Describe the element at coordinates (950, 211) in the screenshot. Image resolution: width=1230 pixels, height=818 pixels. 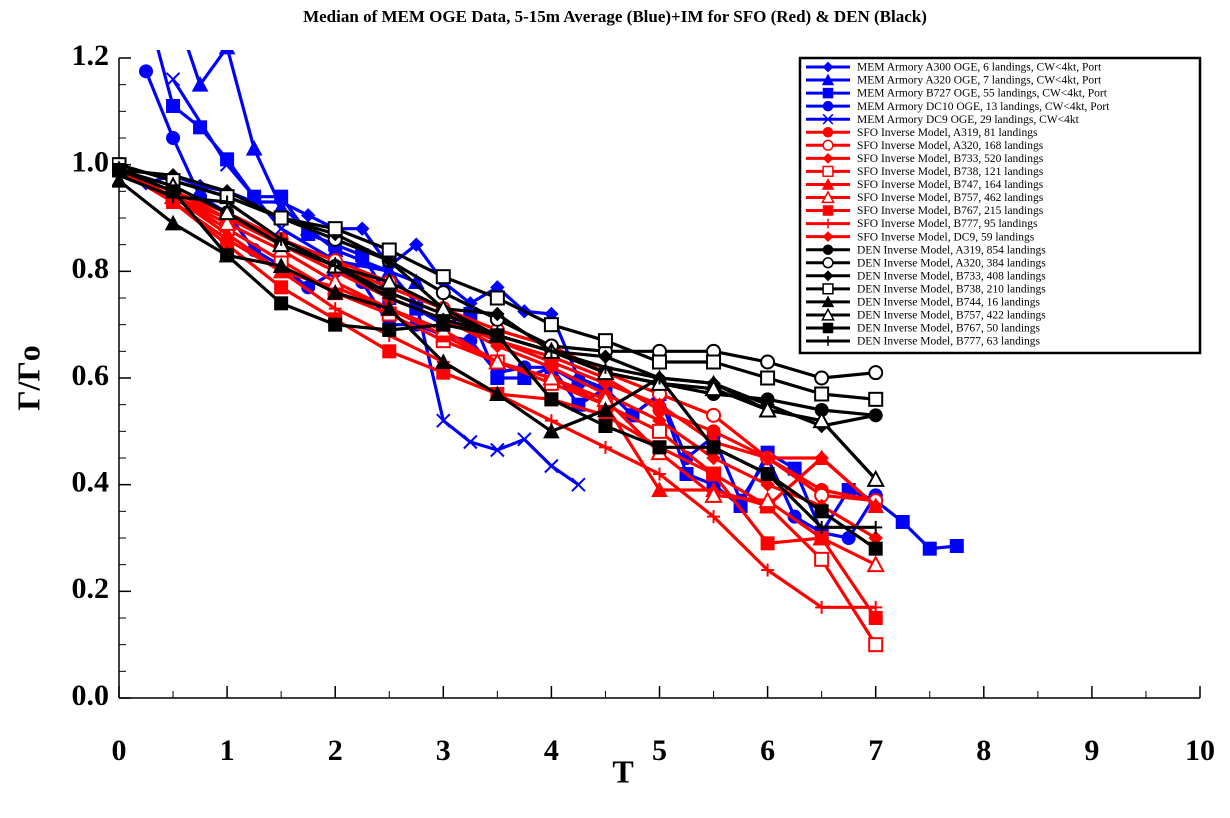
I see `legend-label: SFO Inverse Model, B767, 215 landings` at that location.